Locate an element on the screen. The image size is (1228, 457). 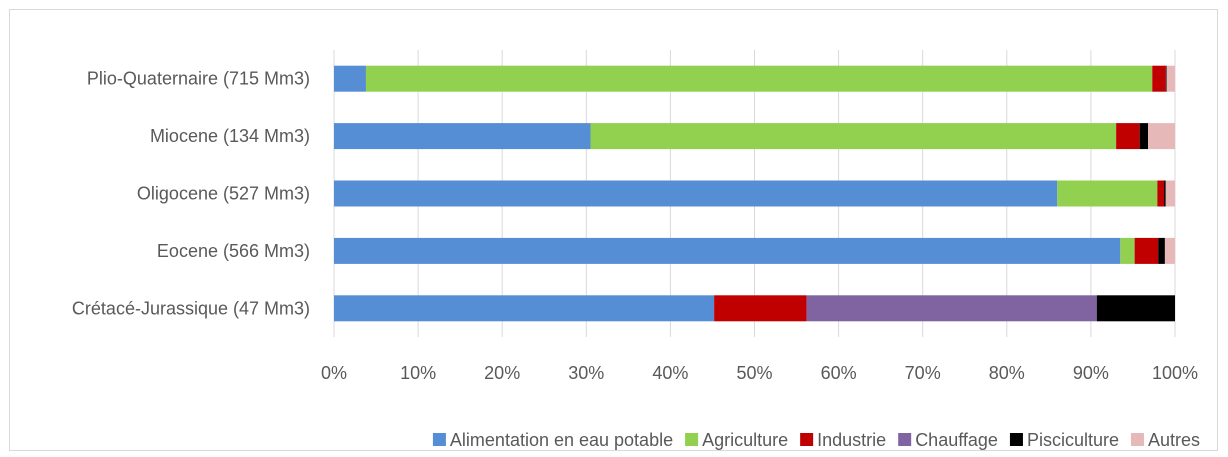
legend-label: Industrie is located at coordinates (851, 440).